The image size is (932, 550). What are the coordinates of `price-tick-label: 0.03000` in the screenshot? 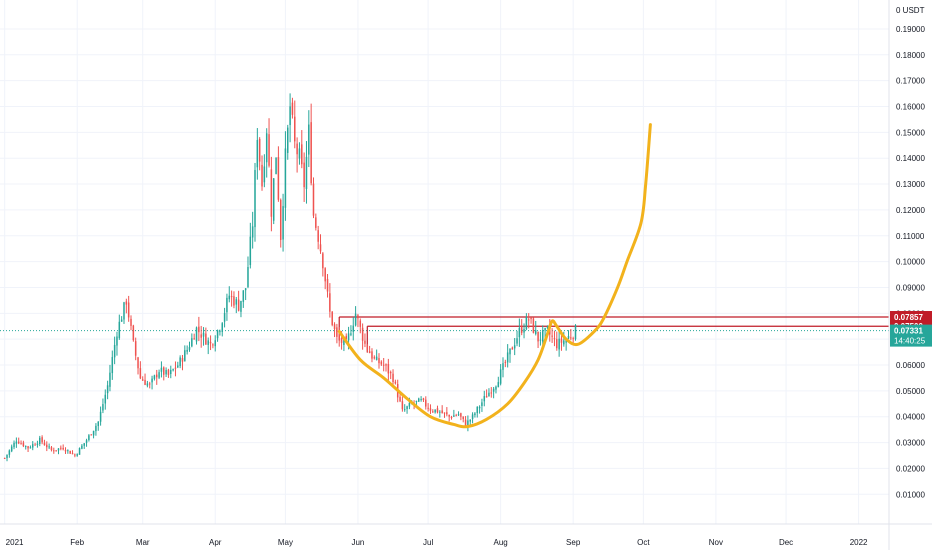 It's located at (910, 443).